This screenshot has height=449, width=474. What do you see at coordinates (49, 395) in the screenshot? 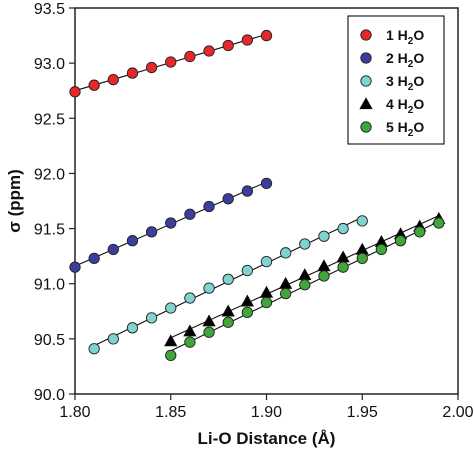
I see `y-tick-label: 90.0` at bounding box center [49, 395].